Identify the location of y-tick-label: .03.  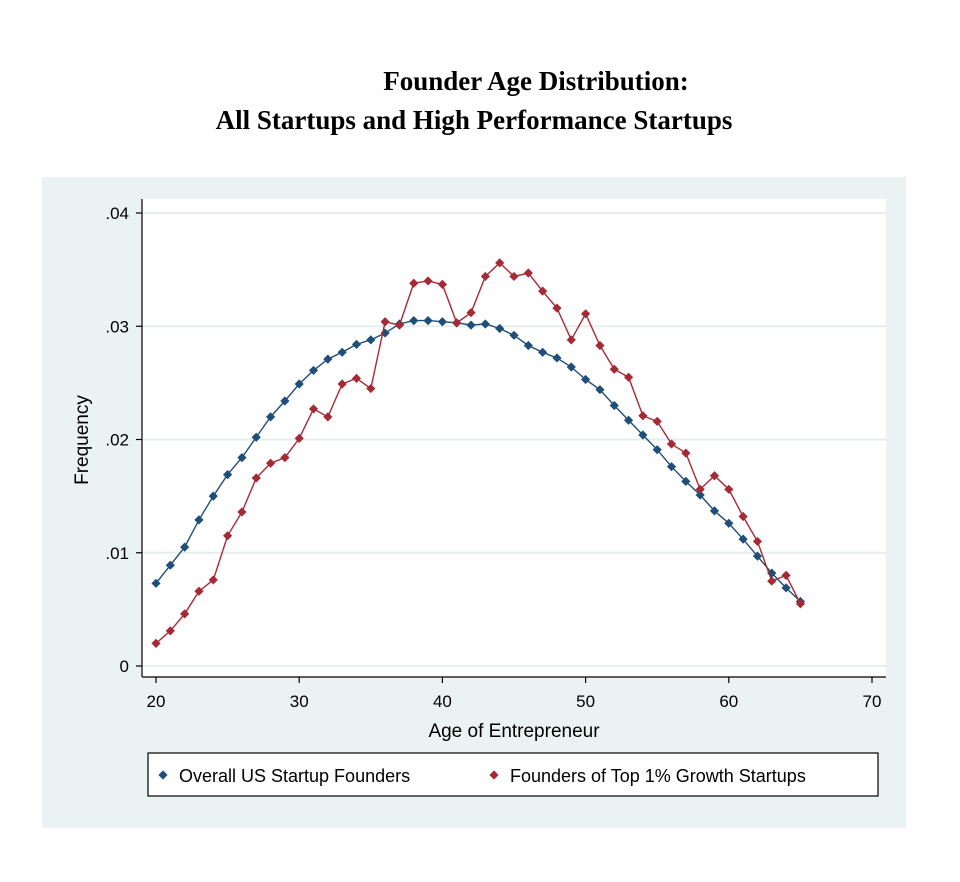
(117, 326).